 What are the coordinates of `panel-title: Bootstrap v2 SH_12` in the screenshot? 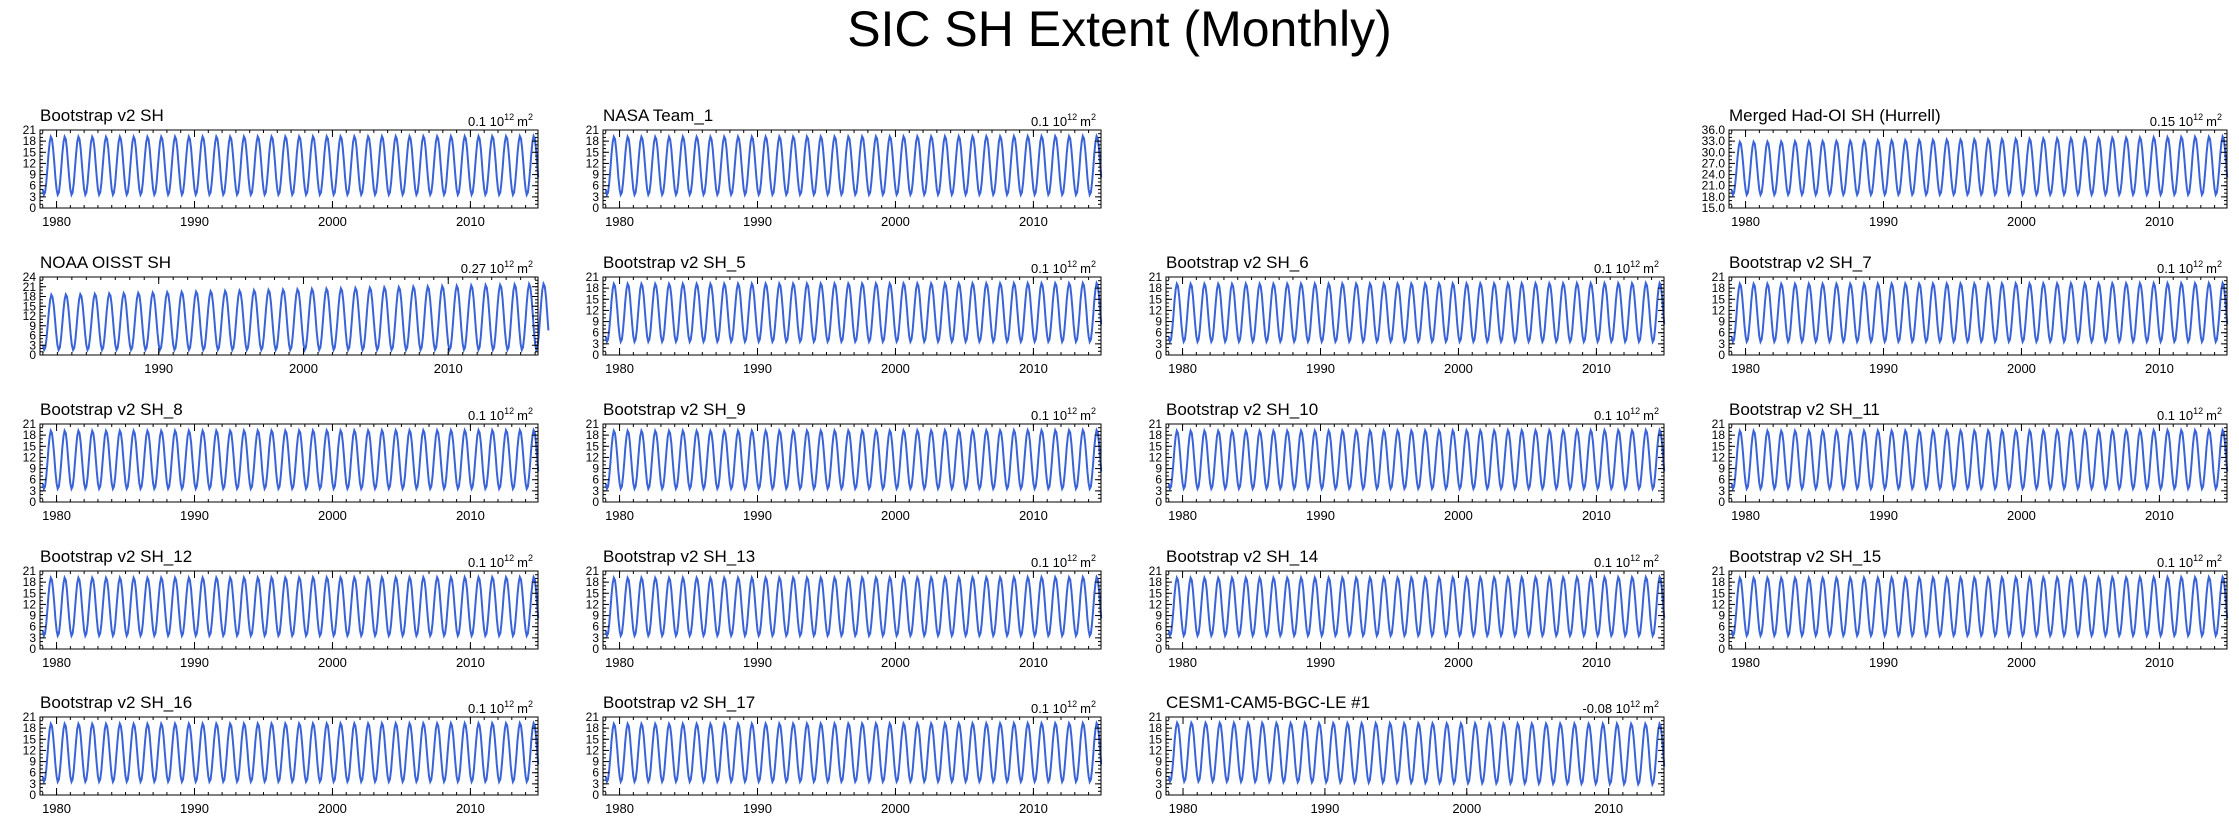 It's located at (116, 556).